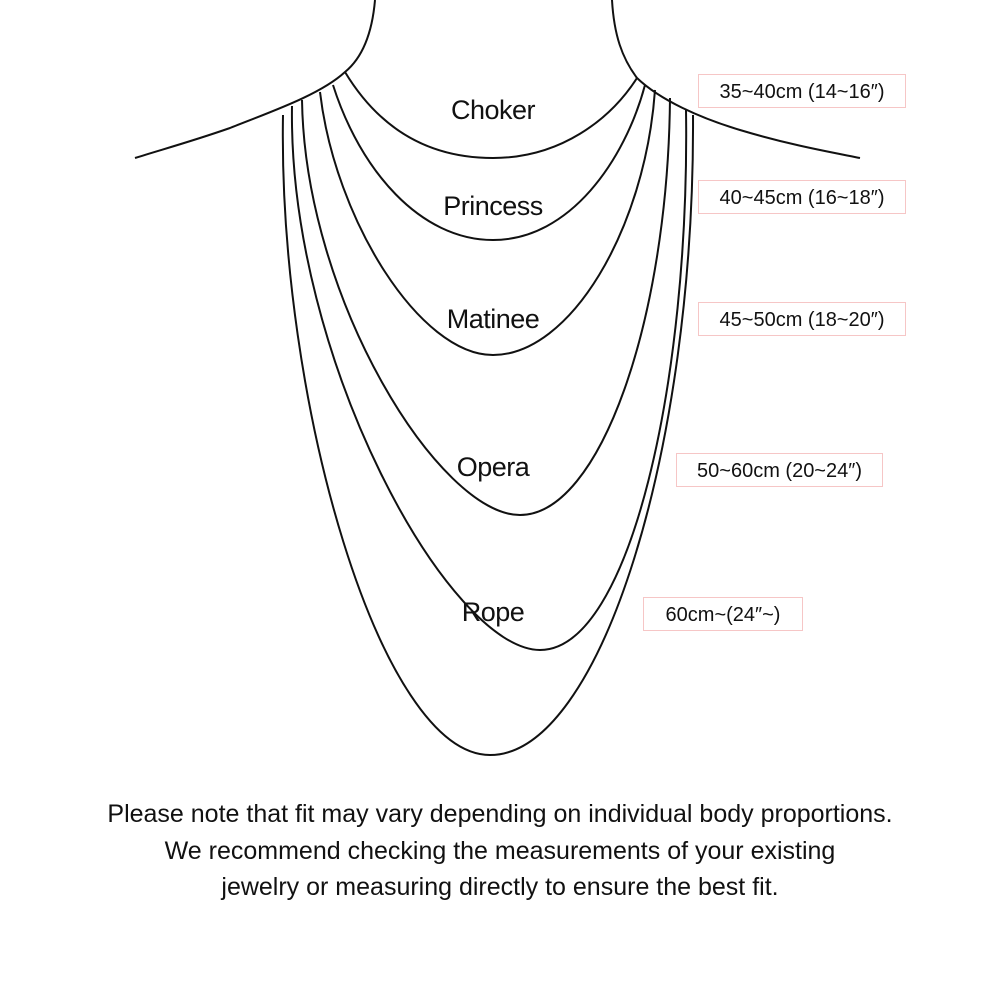 Image resolution: width=1000 pixels, height=1000 pixels. Describe the element at coordinates (489, 163) in the screenshot. I see `princess-chain` at that location.